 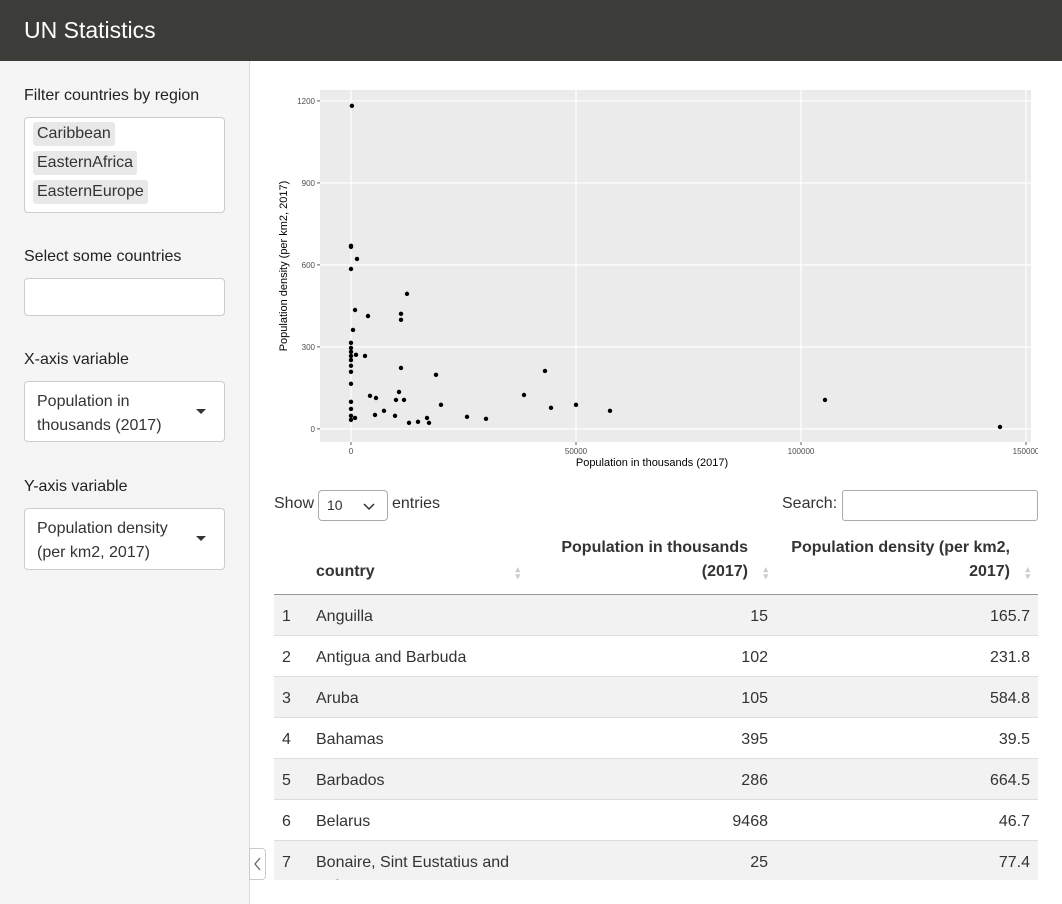 I want to click on search-label: Search:, so click(x=810, y=503).